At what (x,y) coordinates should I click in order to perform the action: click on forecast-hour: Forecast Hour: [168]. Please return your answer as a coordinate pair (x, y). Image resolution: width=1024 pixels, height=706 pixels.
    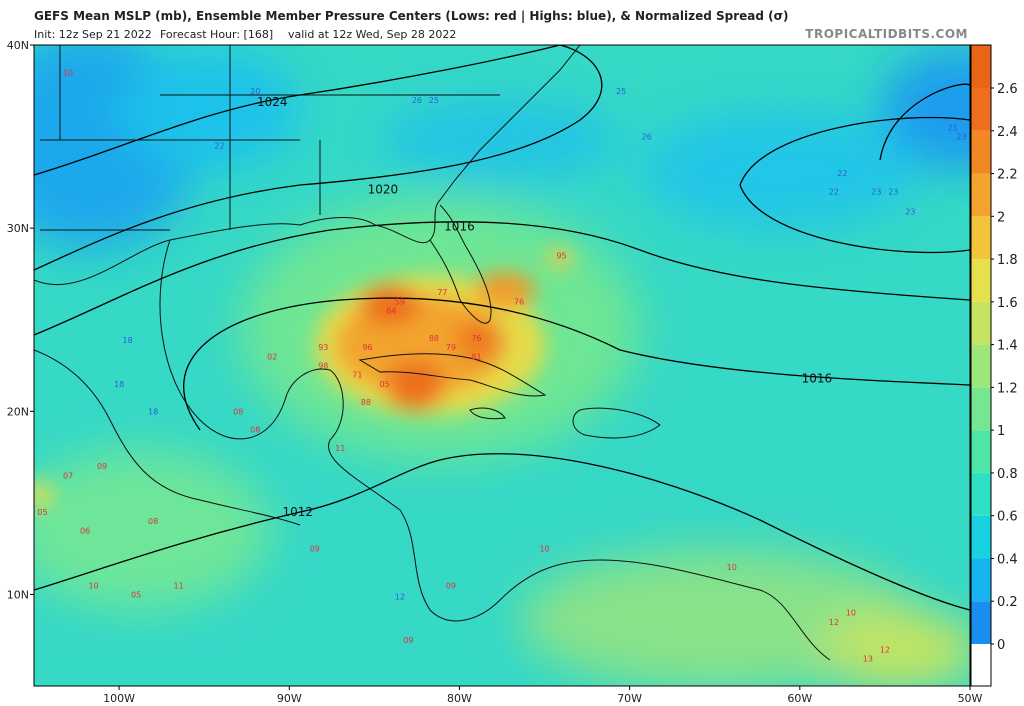
    Looking at the image, I should click on (216, 34).